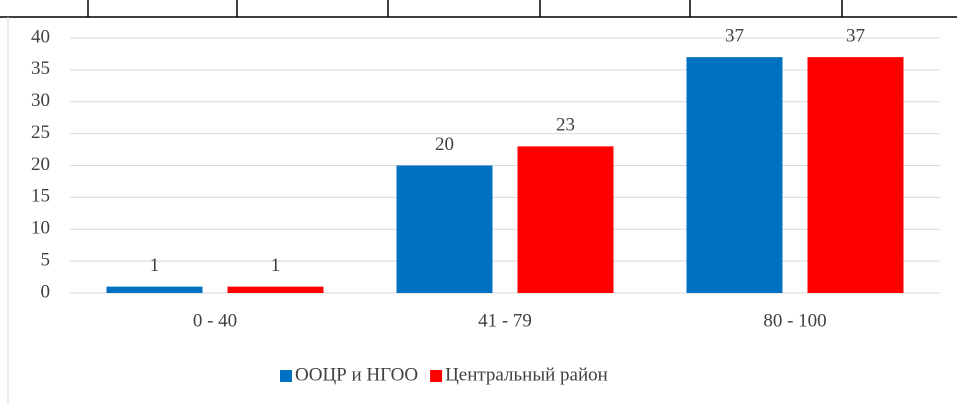 The image size is (957, 404). I want to click on data-label: 20, so click(444, 144).